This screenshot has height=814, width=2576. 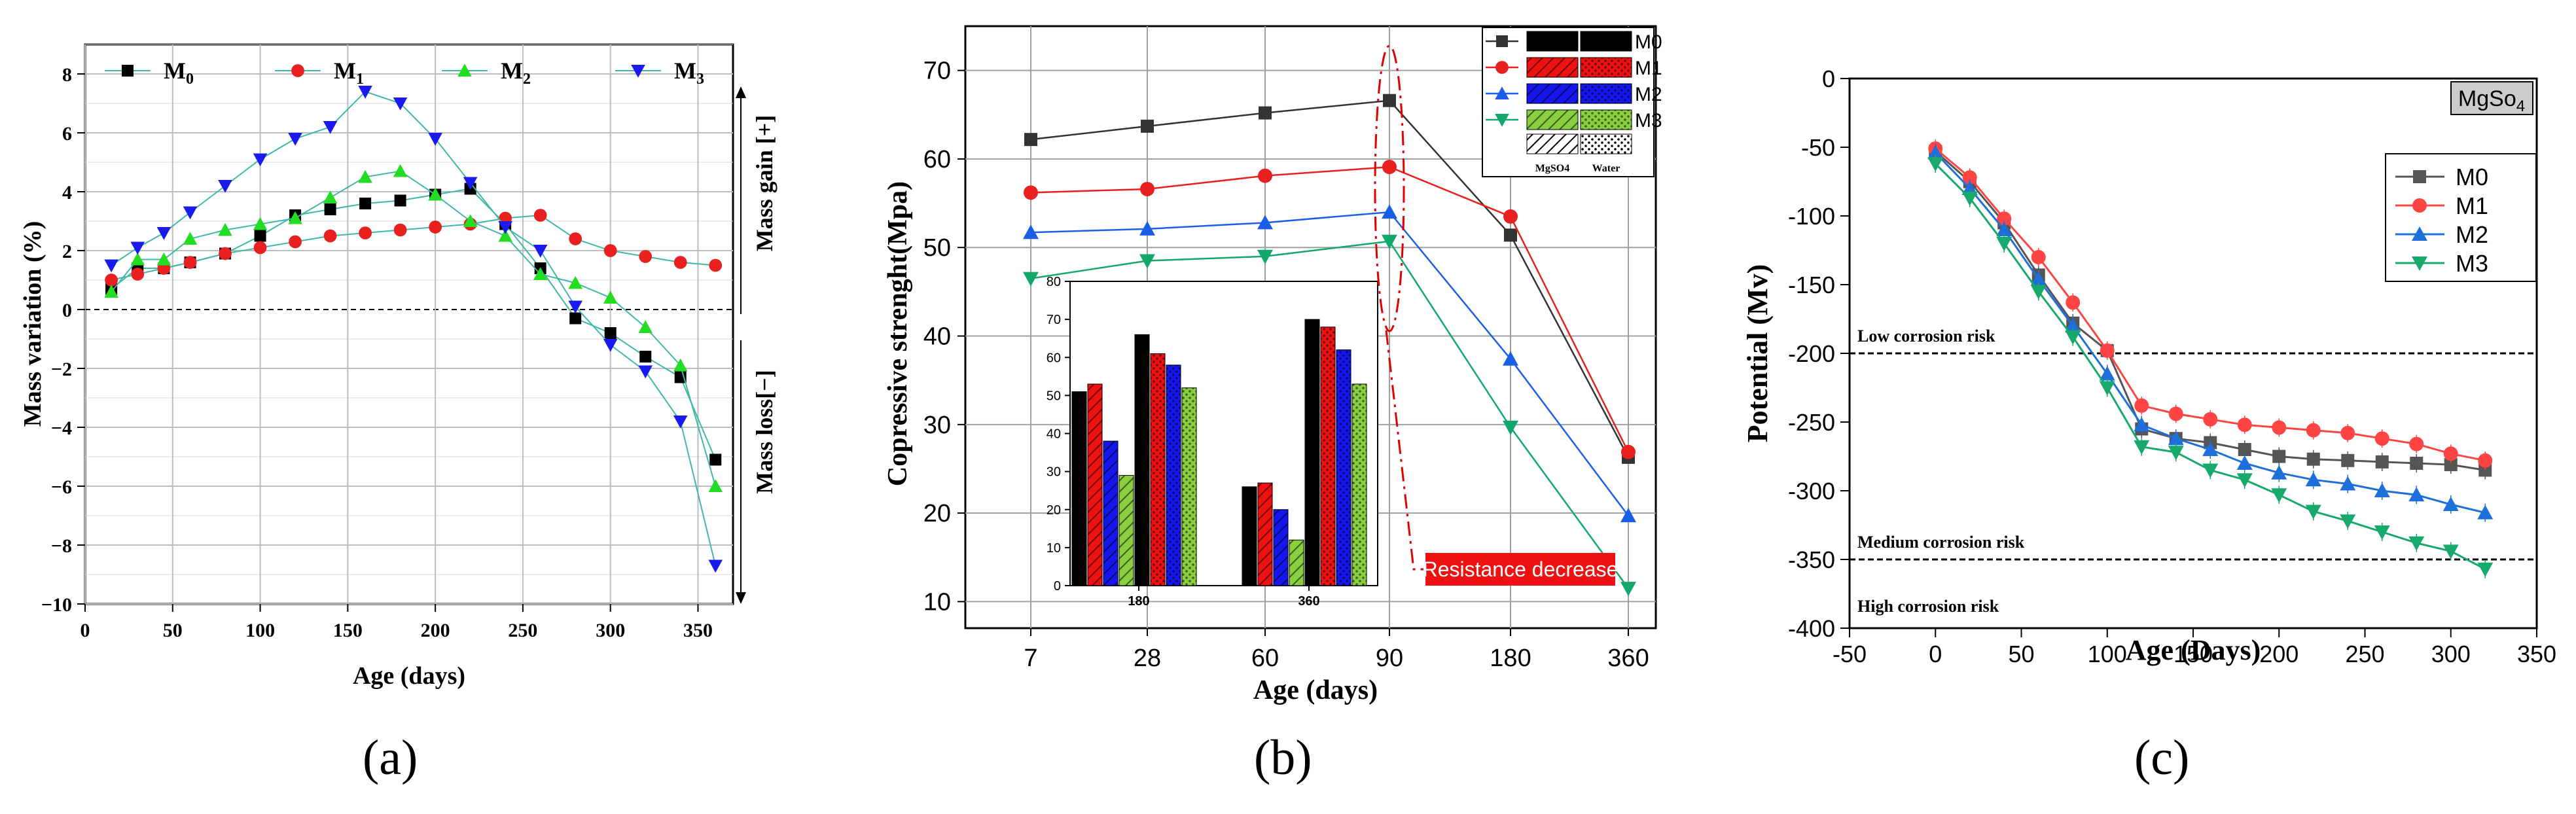 I want to click on panel-c-title: MgSo4, so click(x=2491, y=100).